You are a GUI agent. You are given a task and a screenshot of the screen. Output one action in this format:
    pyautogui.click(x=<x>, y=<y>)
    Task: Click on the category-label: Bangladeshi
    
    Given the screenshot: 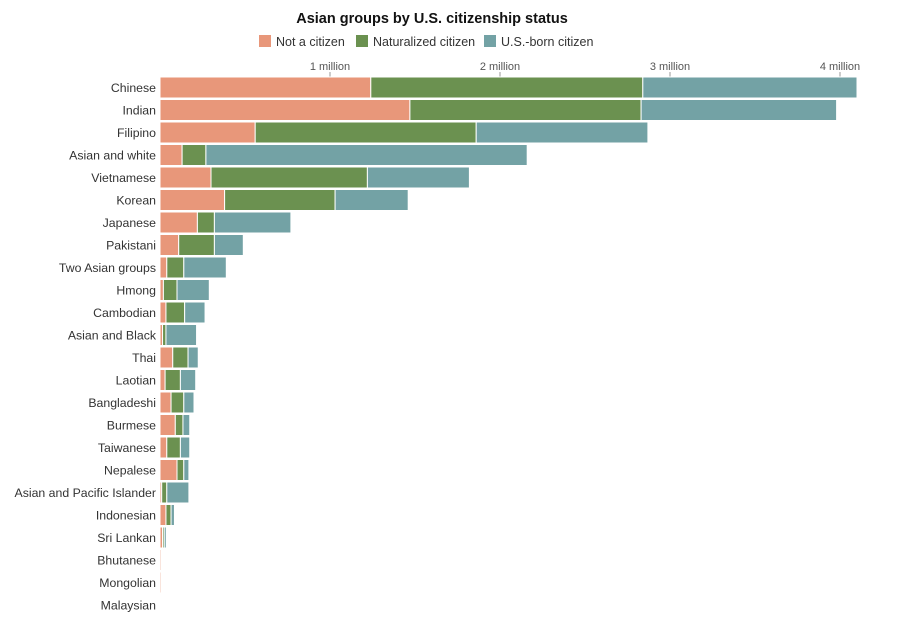 What is the action you would take?
    pyautogui.click(x=122, y=403)
    